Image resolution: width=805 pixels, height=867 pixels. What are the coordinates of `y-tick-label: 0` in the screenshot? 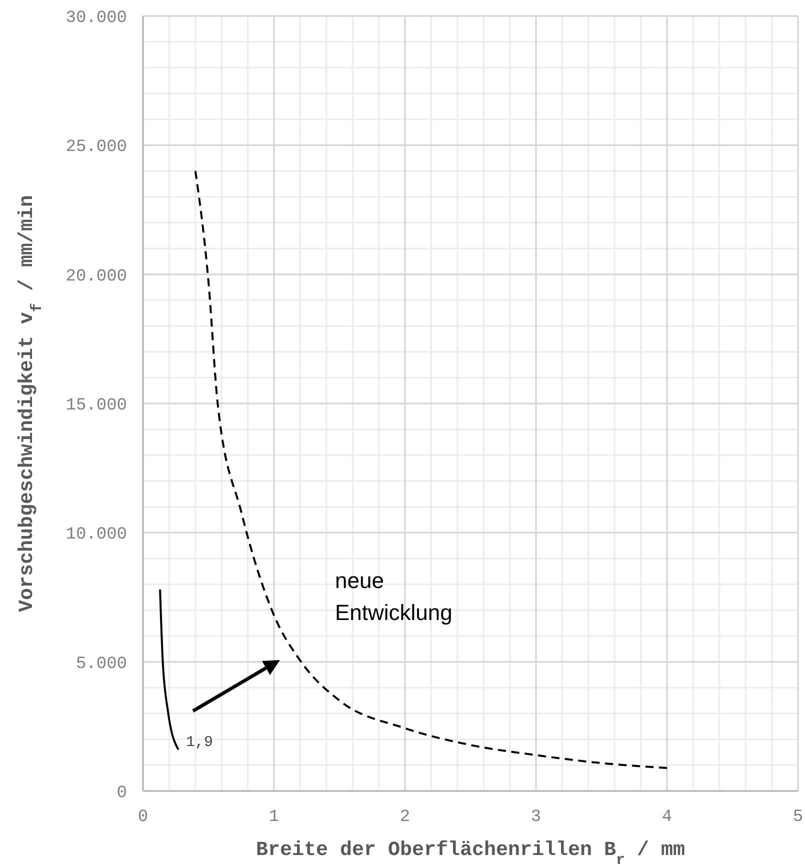 It's located at (121, 793).